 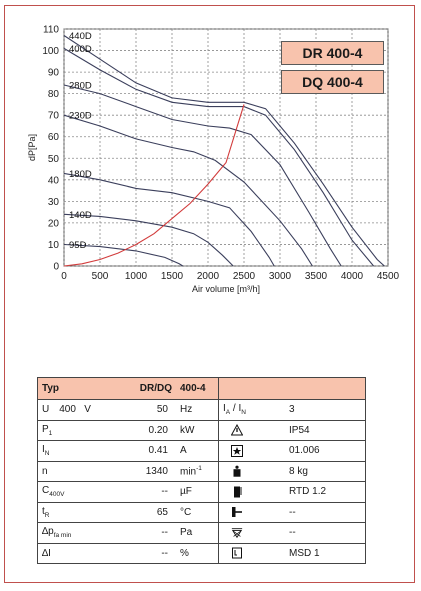 What do you see at coordinates (51, 30) in the screenshot?
I see `y-tick-label: 110` at bounding box center [51, 30].